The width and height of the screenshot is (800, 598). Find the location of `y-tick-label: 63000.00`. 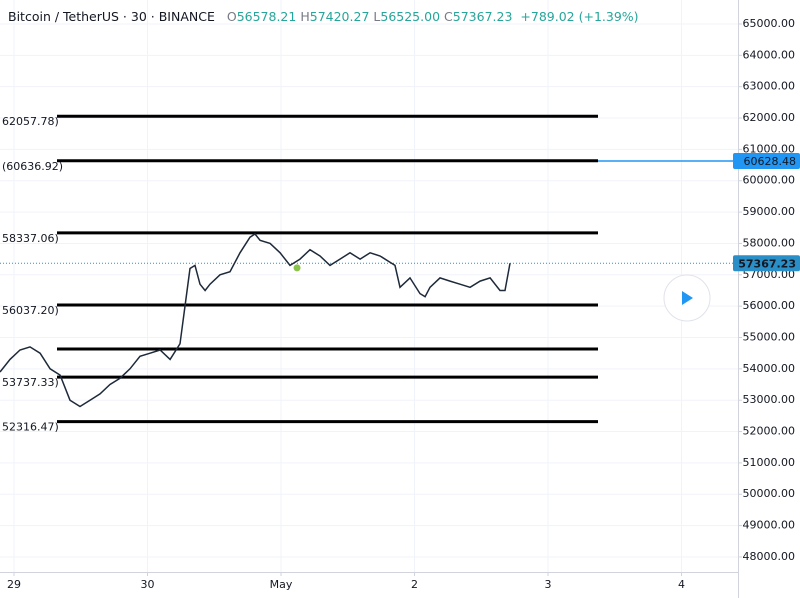

y-tick-label: 63000.00 is located at coordinates (769, 86).